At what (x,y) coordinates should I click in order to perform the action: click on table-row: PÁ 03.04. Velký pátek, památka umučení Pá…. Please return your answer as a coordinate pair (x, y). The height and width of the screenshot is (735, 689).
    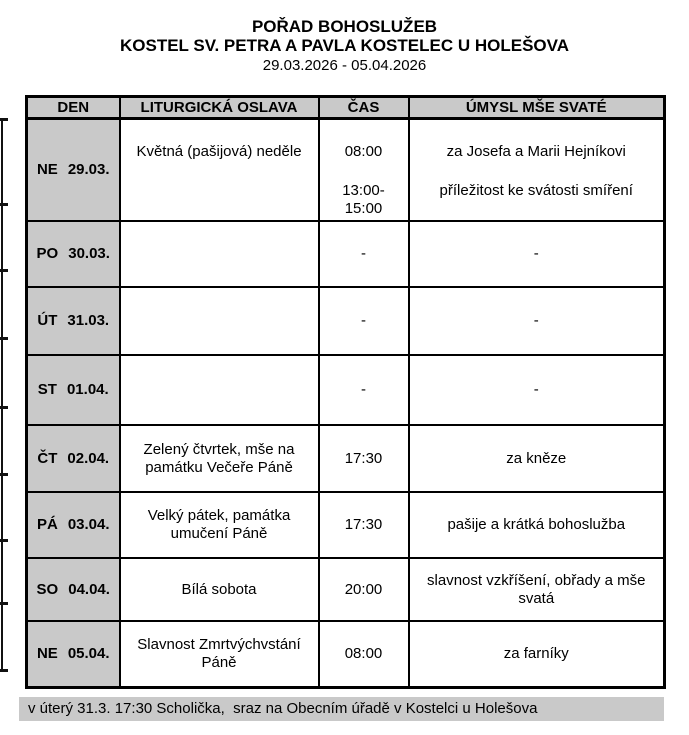
    Looking at the image, I should click on (345, 525).